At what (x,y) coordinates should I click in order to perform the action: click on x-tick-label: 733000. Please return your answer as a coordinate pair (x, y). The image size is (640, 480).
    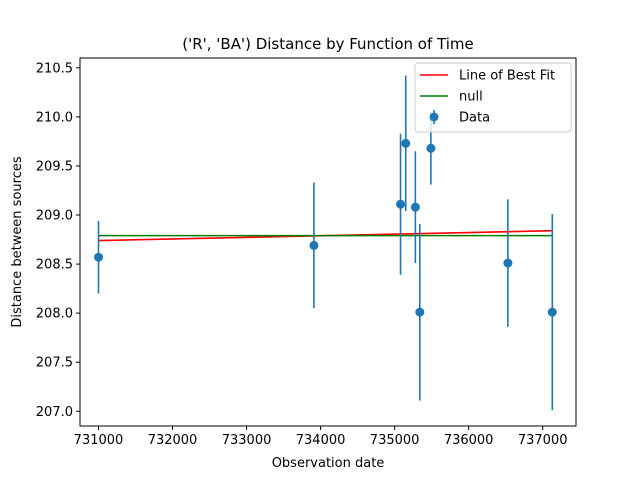
    Looking at the image, I should click on (247, 440).